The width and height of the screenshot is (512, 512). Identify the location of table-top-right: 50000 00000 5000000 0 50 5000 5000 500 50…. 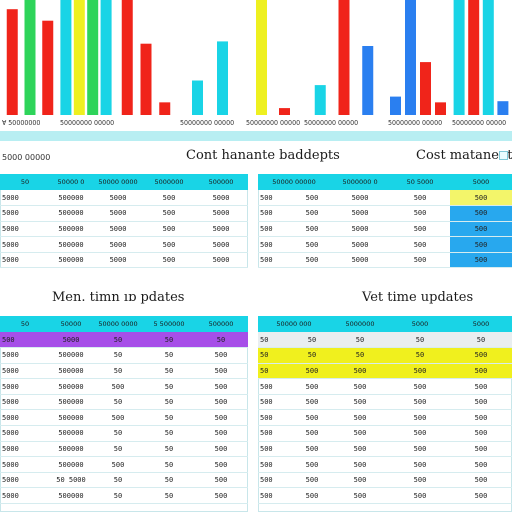
(385, 221).